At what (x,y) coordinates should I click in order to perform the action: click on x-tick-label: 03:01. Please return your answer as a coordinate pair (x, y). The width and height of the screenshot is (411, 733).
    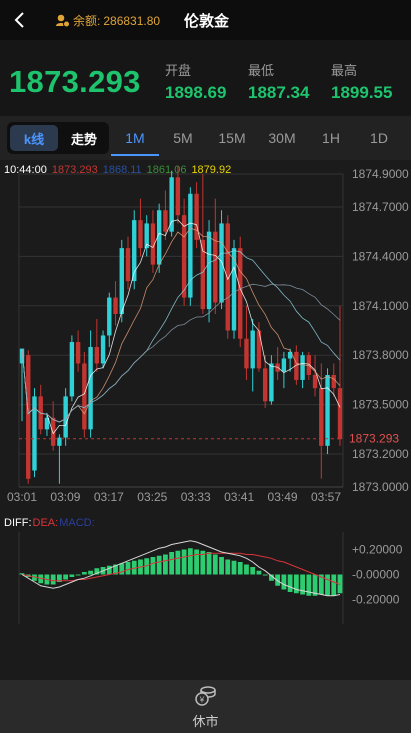
    Looking at the image, I should click on (22, 497).